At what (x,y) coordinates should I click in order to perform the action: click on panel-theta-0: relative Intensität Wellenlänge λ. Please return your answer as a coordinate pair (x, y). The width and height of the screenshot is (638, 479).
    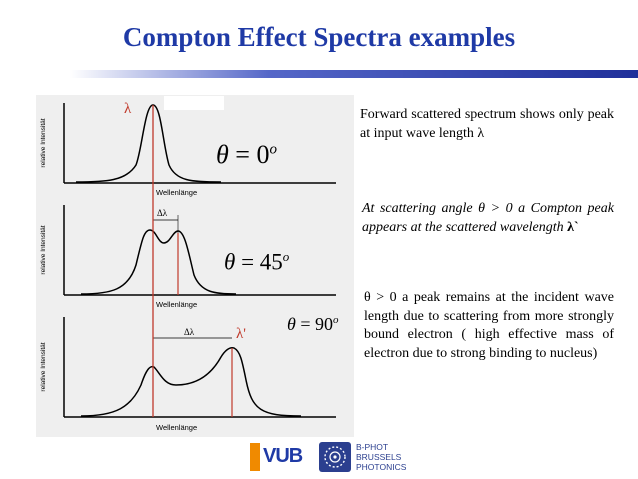
    Looking at the image, I should click on (188, 146).